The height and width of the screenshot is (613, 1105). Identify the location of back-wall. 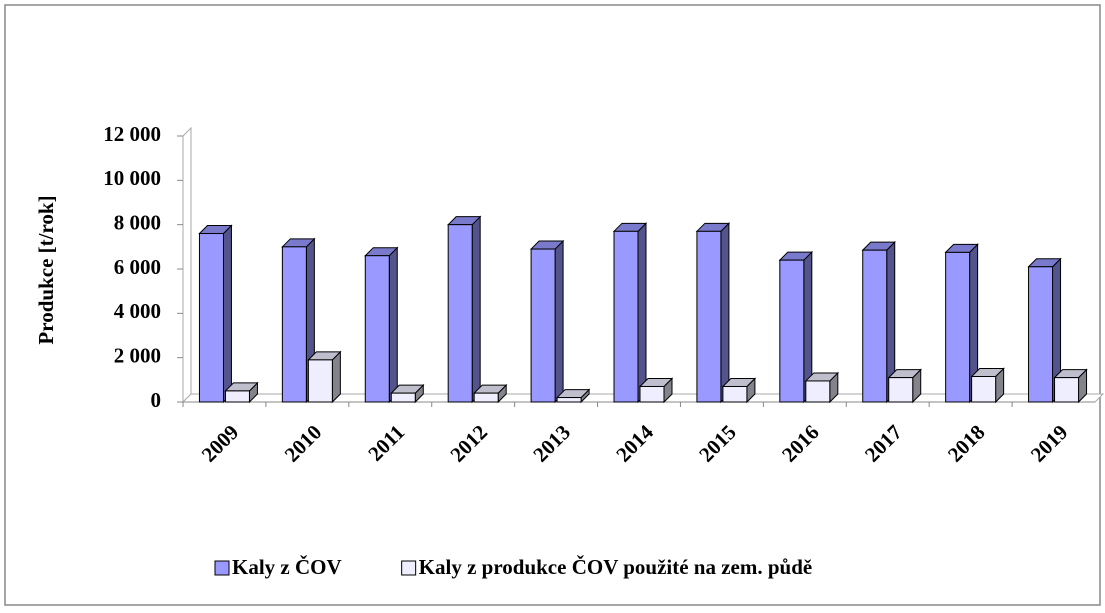
(187, 265).